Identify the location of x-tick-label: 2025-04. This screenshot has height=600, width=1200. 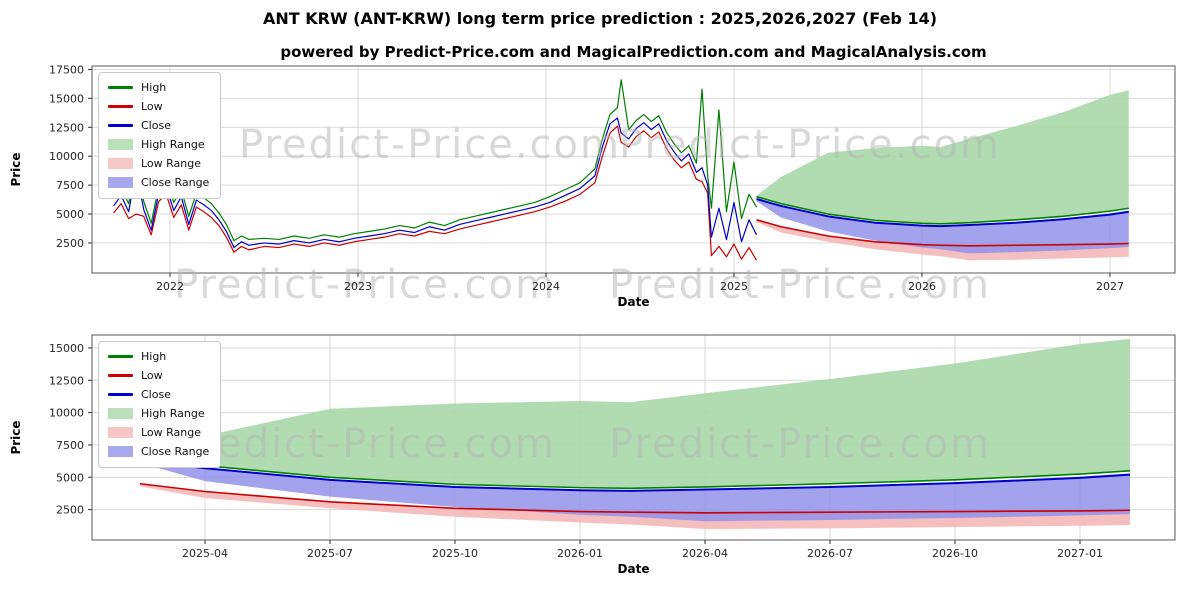
(205, 553).